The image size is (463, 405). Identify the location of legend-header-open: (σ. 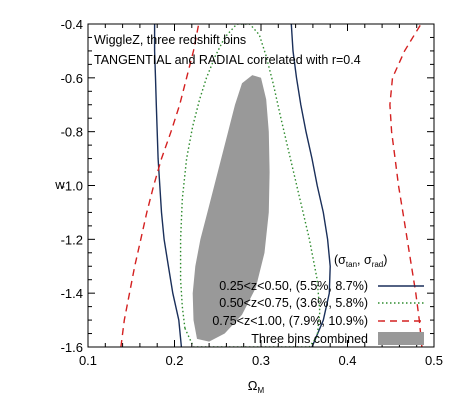
(340, 260).